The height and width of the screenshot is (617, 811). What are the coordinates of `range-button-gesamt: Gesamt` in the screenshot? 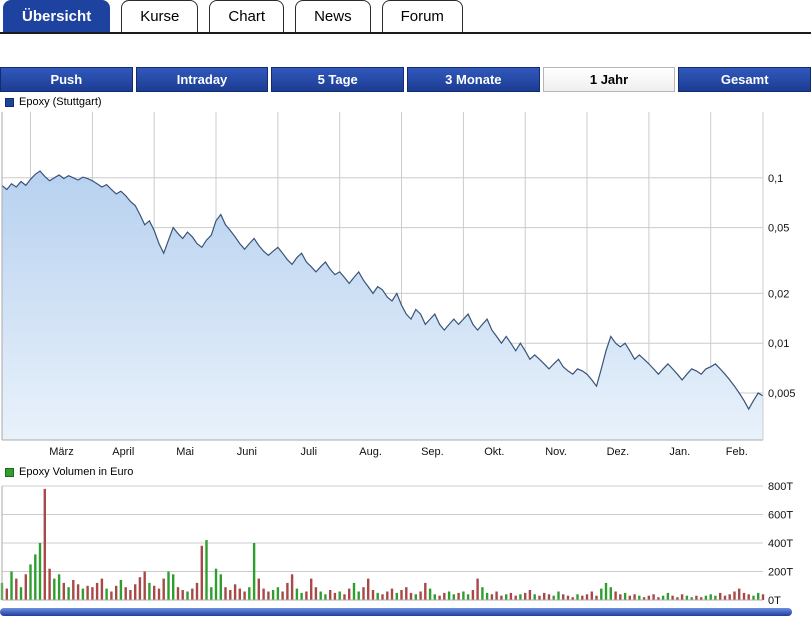 It's located at (744, 79).